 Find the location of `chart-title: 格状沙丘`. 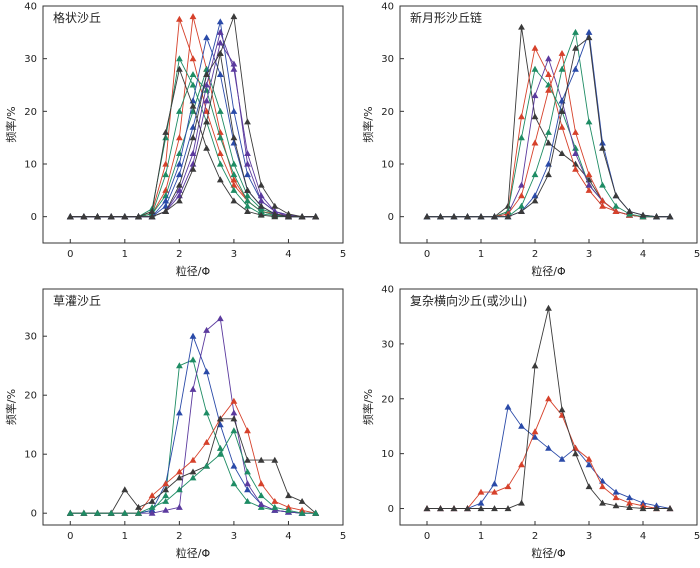

chart-title: 格状沙丘 is located at coordinates (77, 17).